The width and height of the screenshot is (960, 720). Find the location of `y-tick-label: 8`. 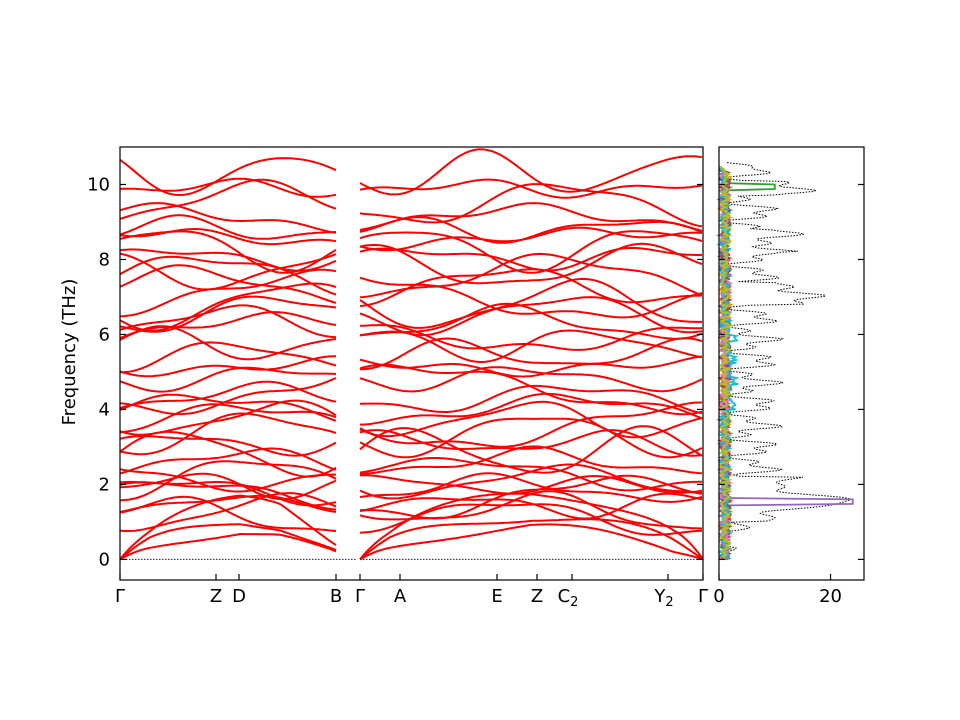

y-tick-label: 8 is located at coordinates (104, 259).